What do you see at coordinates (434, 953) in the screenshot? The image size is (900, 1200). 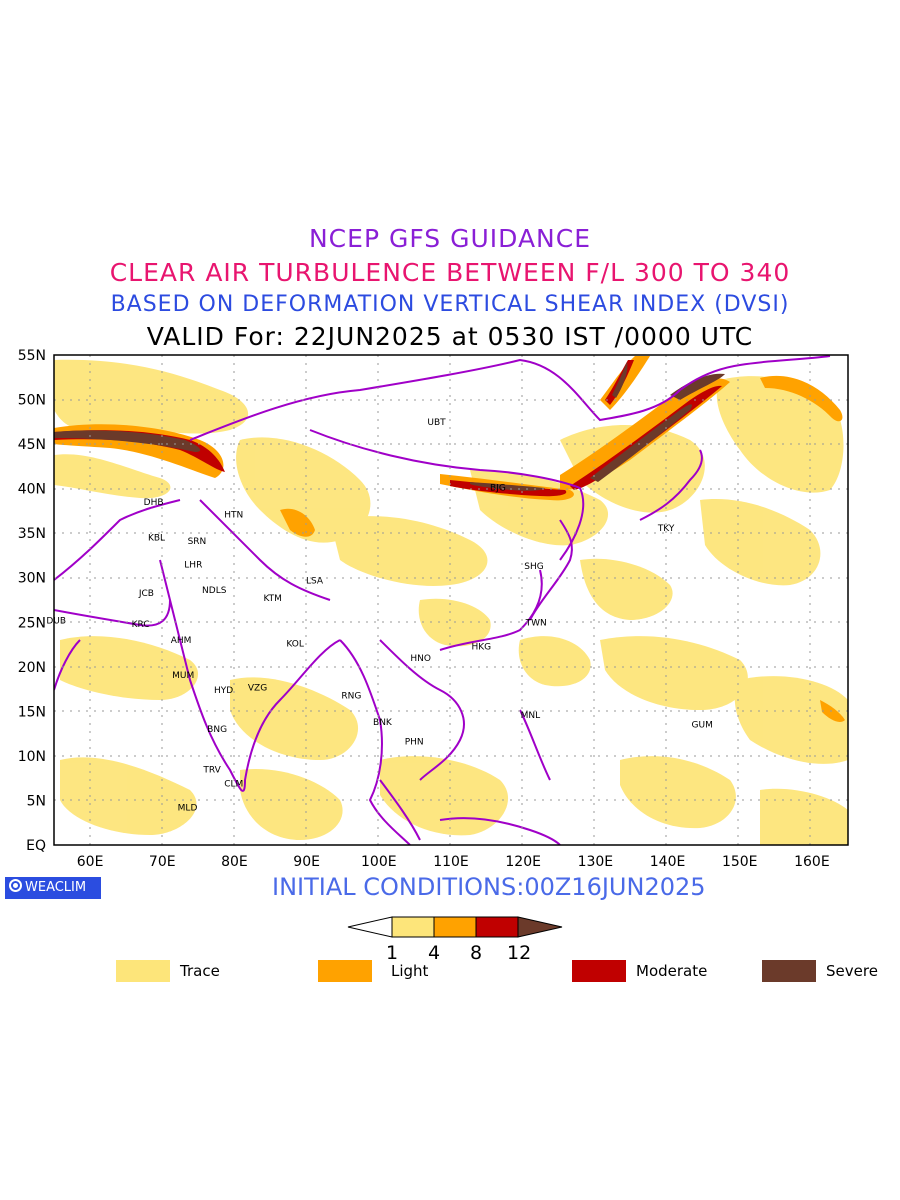 I see `colorbar-tick: 4` at bounding box center [434, 953].